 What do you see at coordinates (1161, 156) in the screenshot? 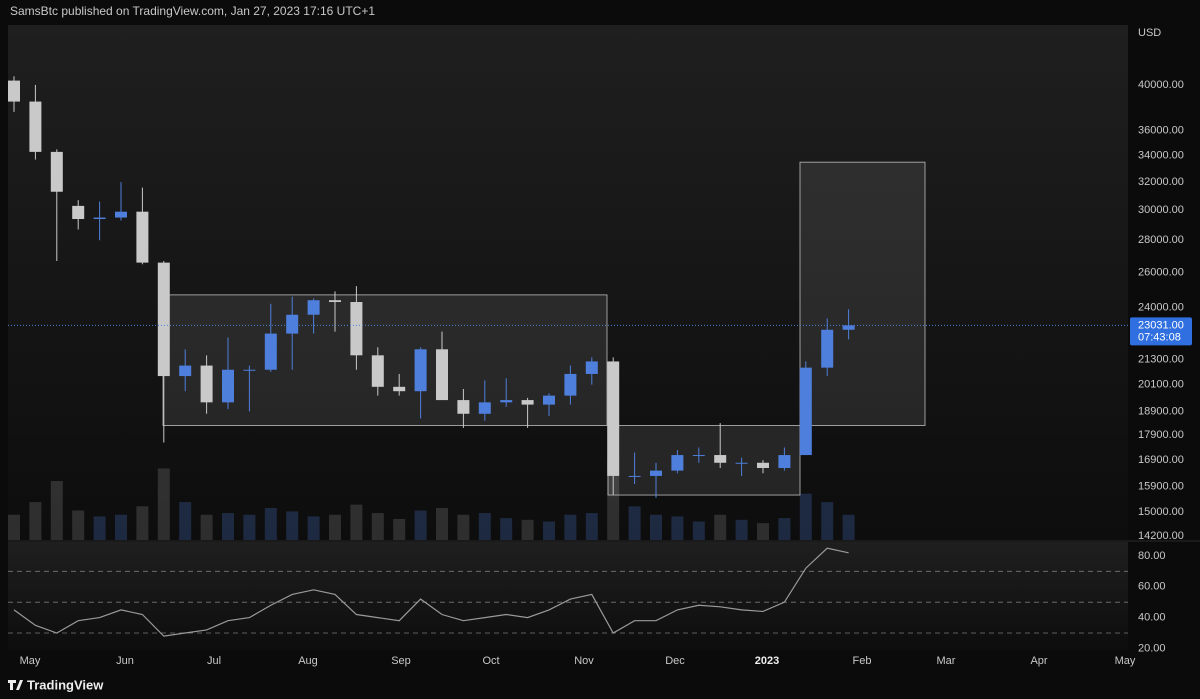
I see `y-tick-label: 34000.00` at bounding box center [1161, 156].